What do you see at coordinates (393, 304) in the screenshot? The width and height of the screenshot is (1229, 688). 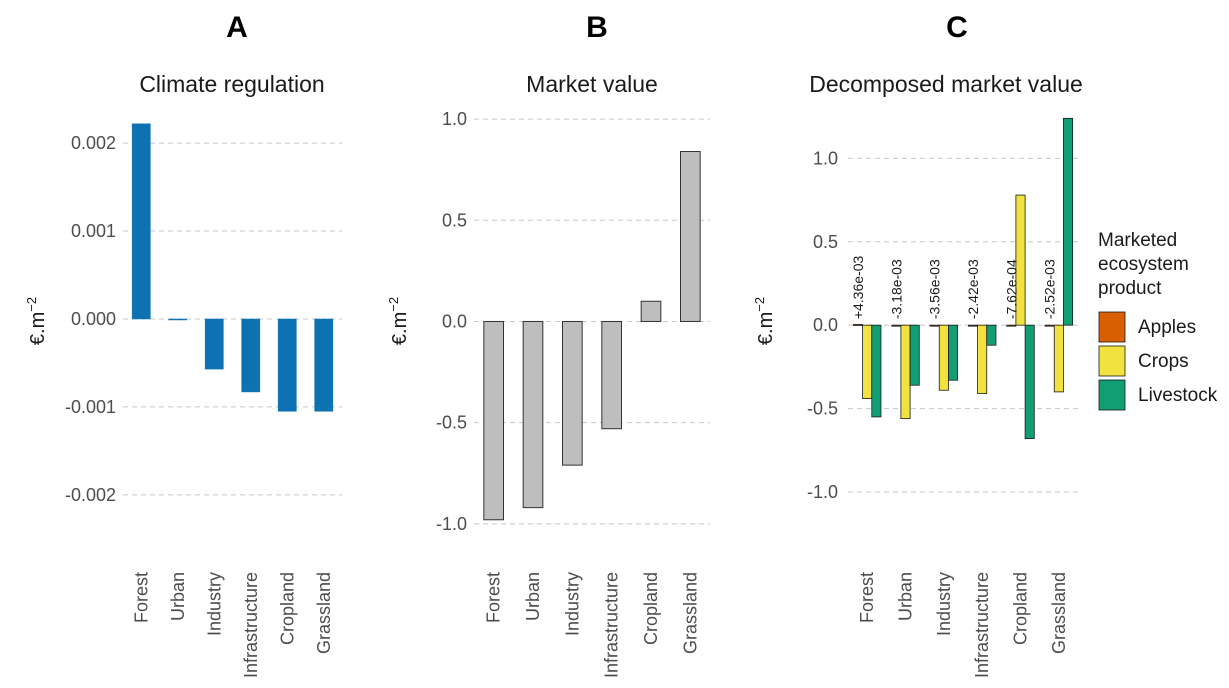 I see `panel-b-y-axis-label-exponent: −2` at bounding box center [393, 304].